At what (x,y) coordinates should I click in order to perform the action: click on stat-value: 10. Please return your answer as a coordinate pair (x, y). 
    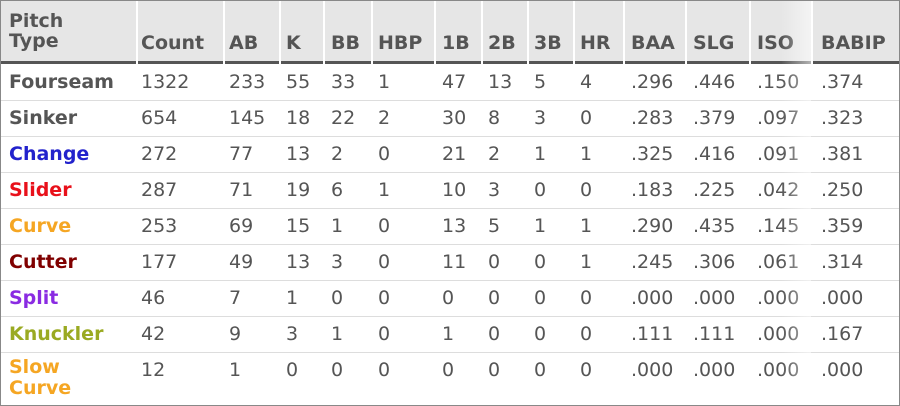
    Looking at the image, I should click on (454, 190).